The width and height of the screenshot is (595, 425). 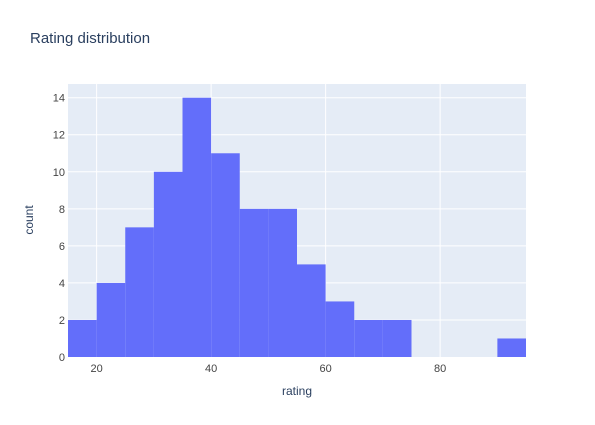 What do you see at coordinates (62, 358) in the screenshot?
I see `y-tick-label: 0` at bounding box center [62, 358].